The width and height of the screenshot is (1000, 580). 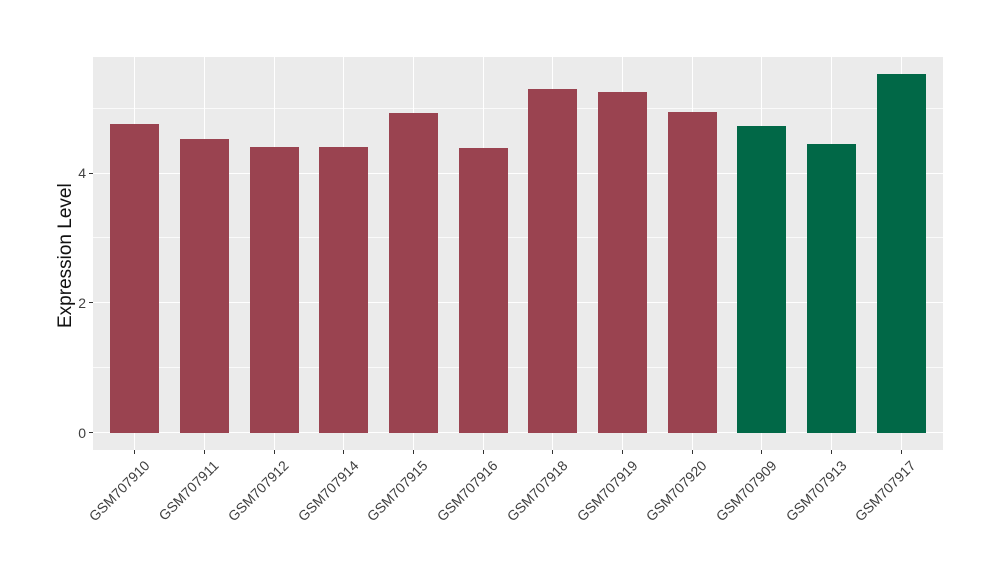 What do you see at coordinates (344, 290) in the screenshot?
I see `bar-GSM707914` at bounding box center [344, 290].